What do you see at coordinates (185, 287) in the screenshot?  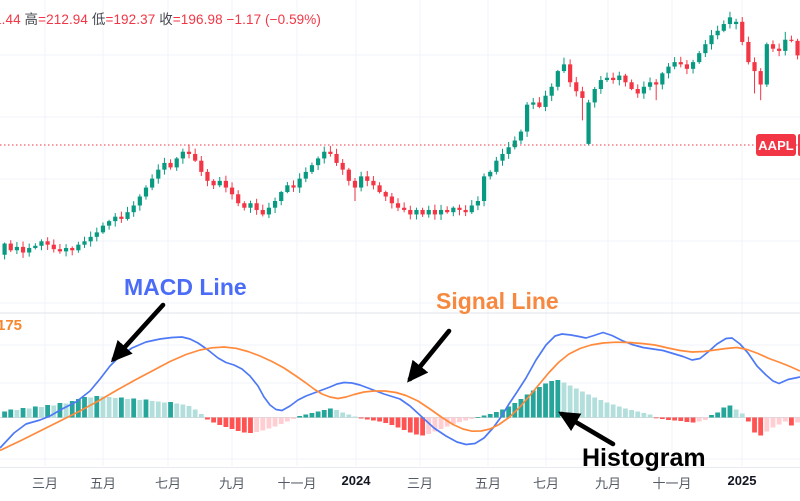 I see `macd-line-annotation: MACD Line` at bounding box center [185, 287].